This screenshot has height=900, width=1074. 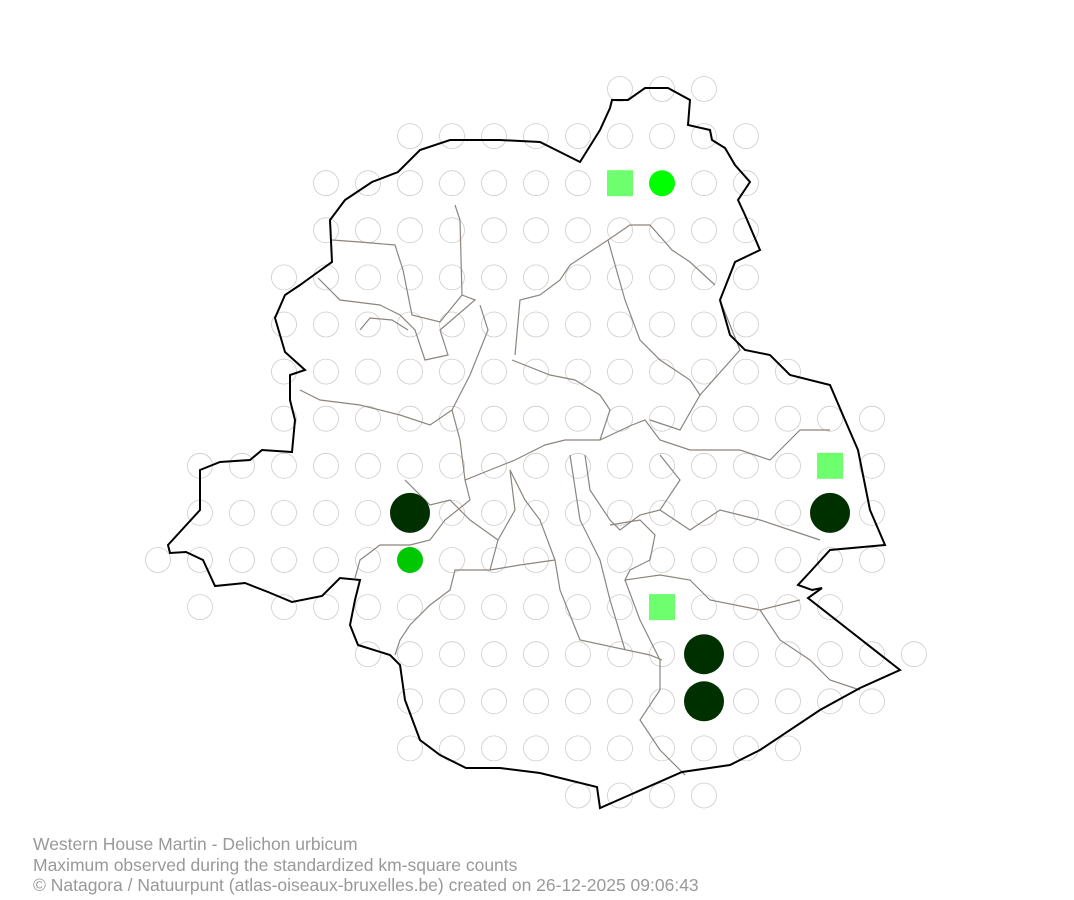 What do you see at coordinates (662, 607) in the screenshot?
I see `observation-square-marker` at bounding box center [662, 607].